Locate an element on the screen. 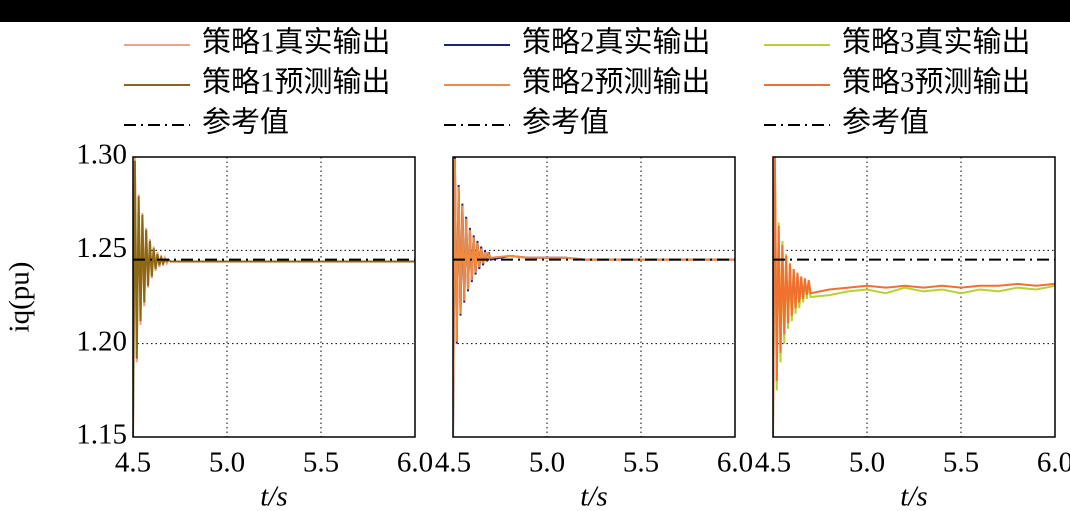 This screenshot has height=511, width=1070. top-bar is located at coordinates (535, 11).